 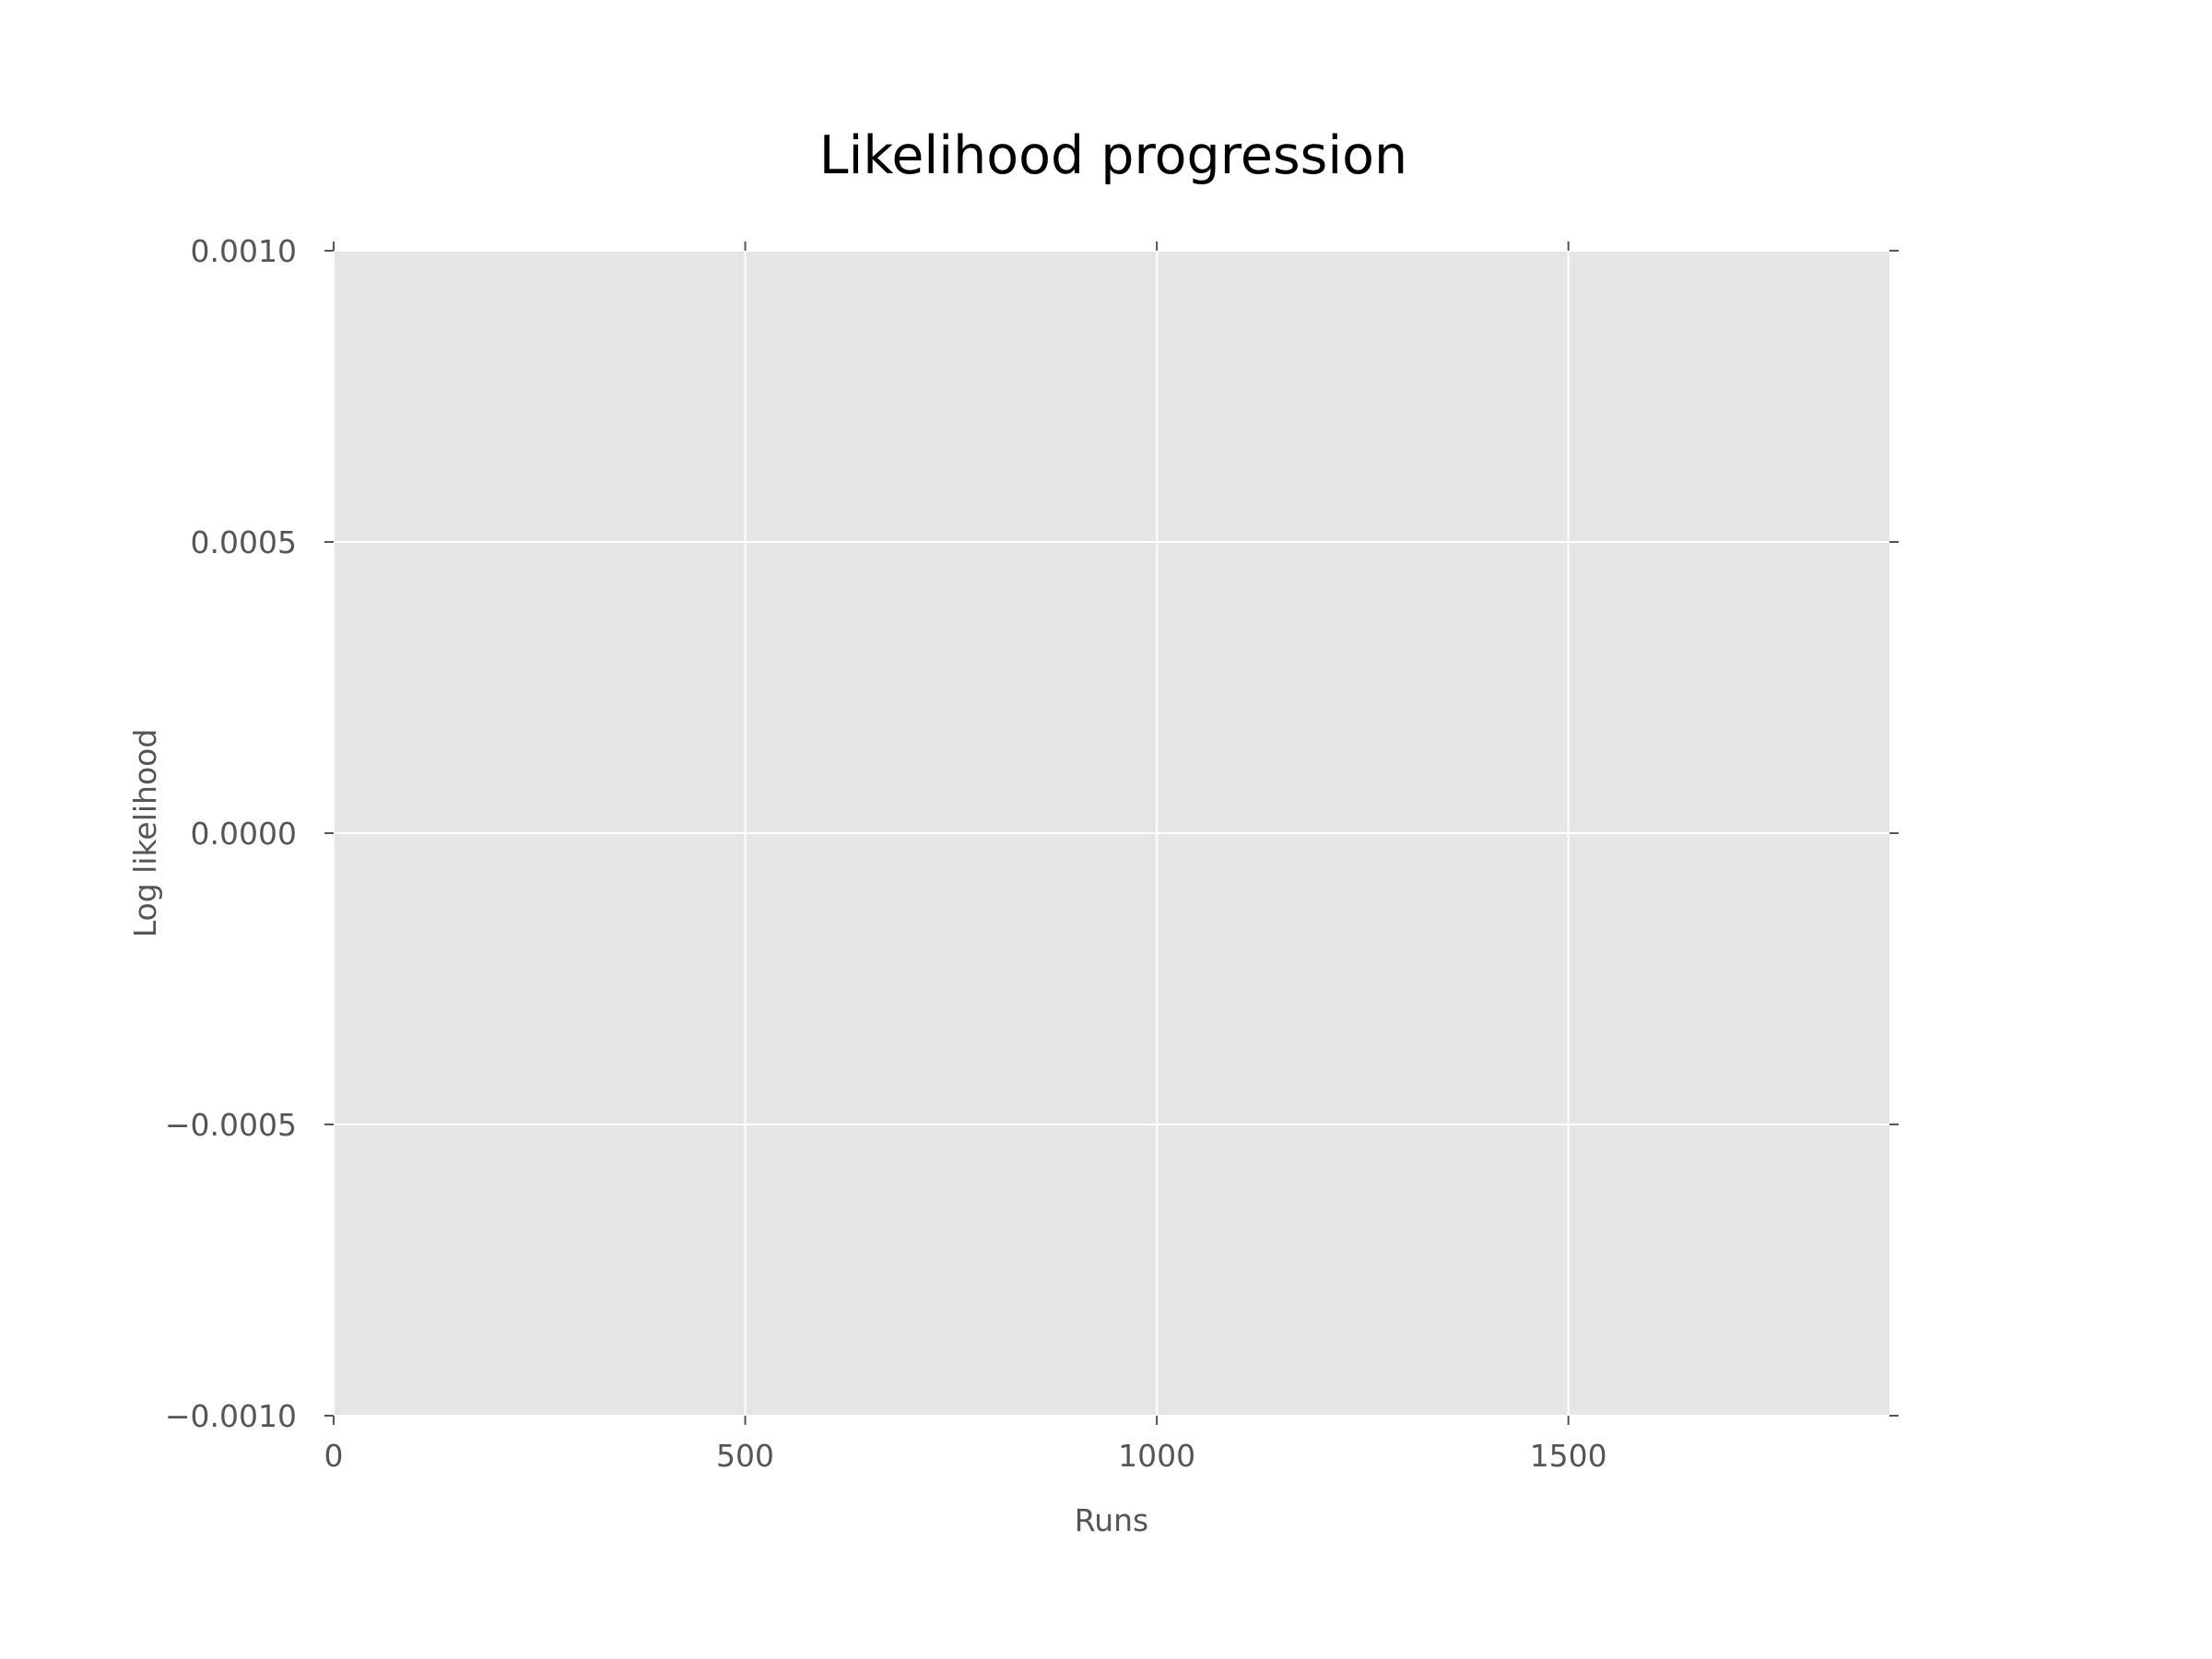 I want to click on y-tick-label: 0.0000, so click(x=244, y=834).